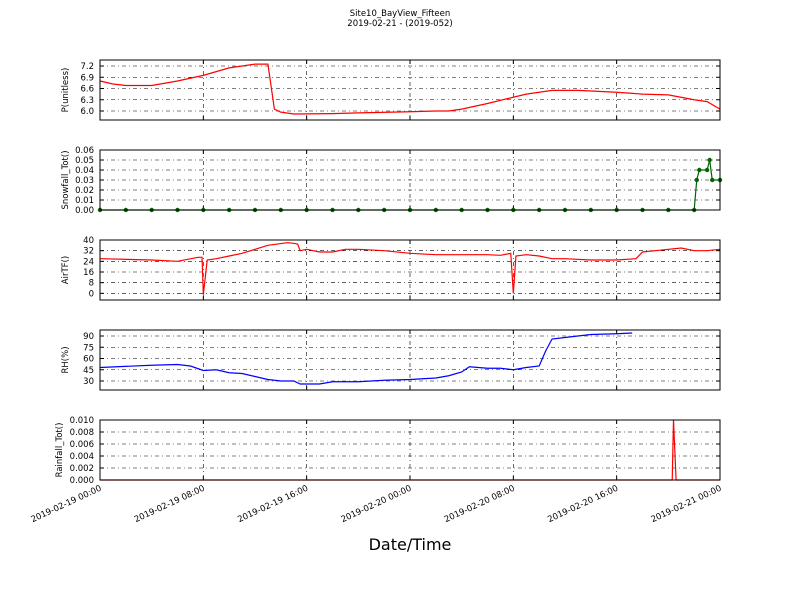 Image resolution: width=800 pixels, height=600 pixels. I want to click on x-tick-label: 2019-02-20 00:00, so click(377, 504).